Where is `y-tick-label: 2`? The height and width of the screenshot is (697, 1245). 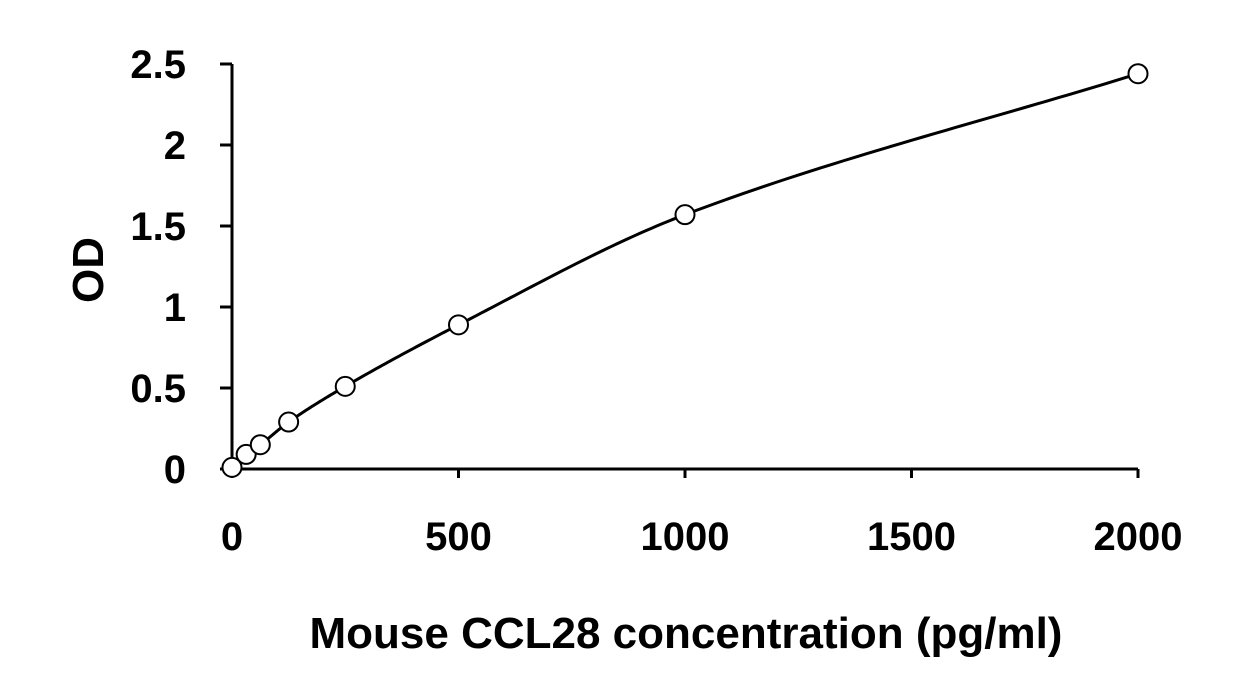
y-tick-label: 2 is located at coordinates (175, 146).